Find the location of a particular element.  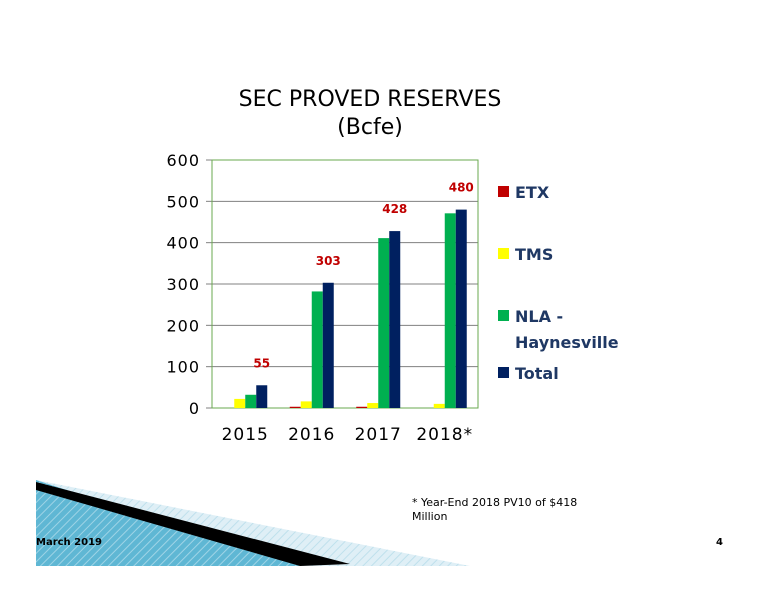

page-number: 4 is located at coordinates (719, 542).